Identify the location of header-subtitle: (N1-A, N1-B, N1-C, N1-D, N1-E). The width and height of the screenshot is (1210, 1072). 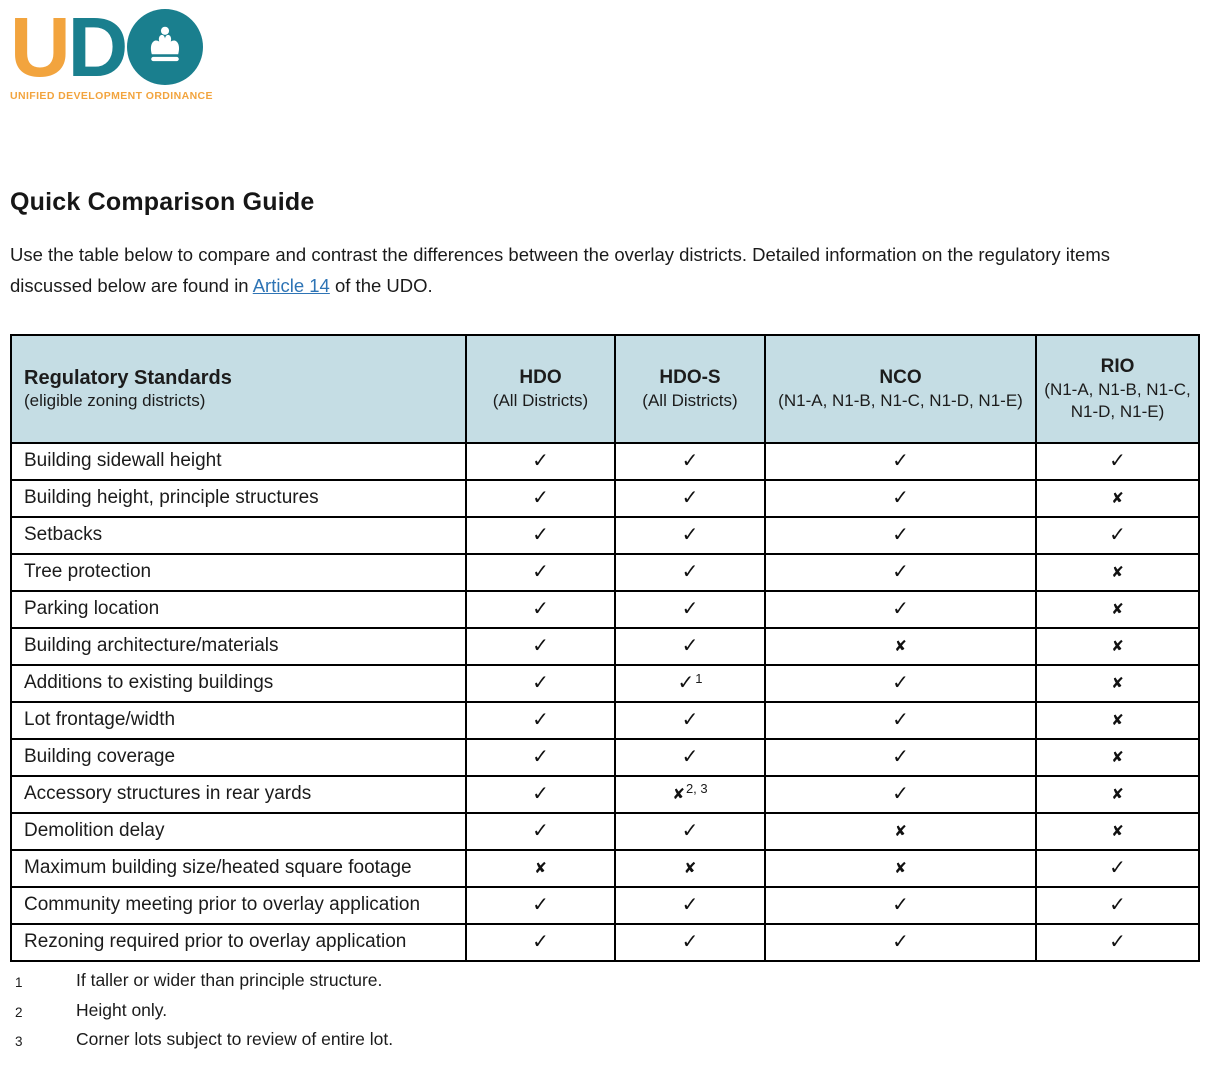
(1117, 400).